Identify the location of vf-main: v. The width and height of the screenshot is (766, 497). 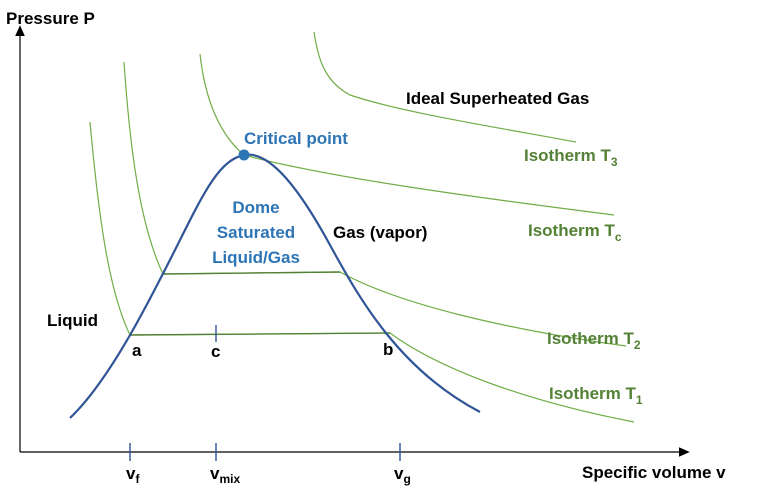
(131, 473).